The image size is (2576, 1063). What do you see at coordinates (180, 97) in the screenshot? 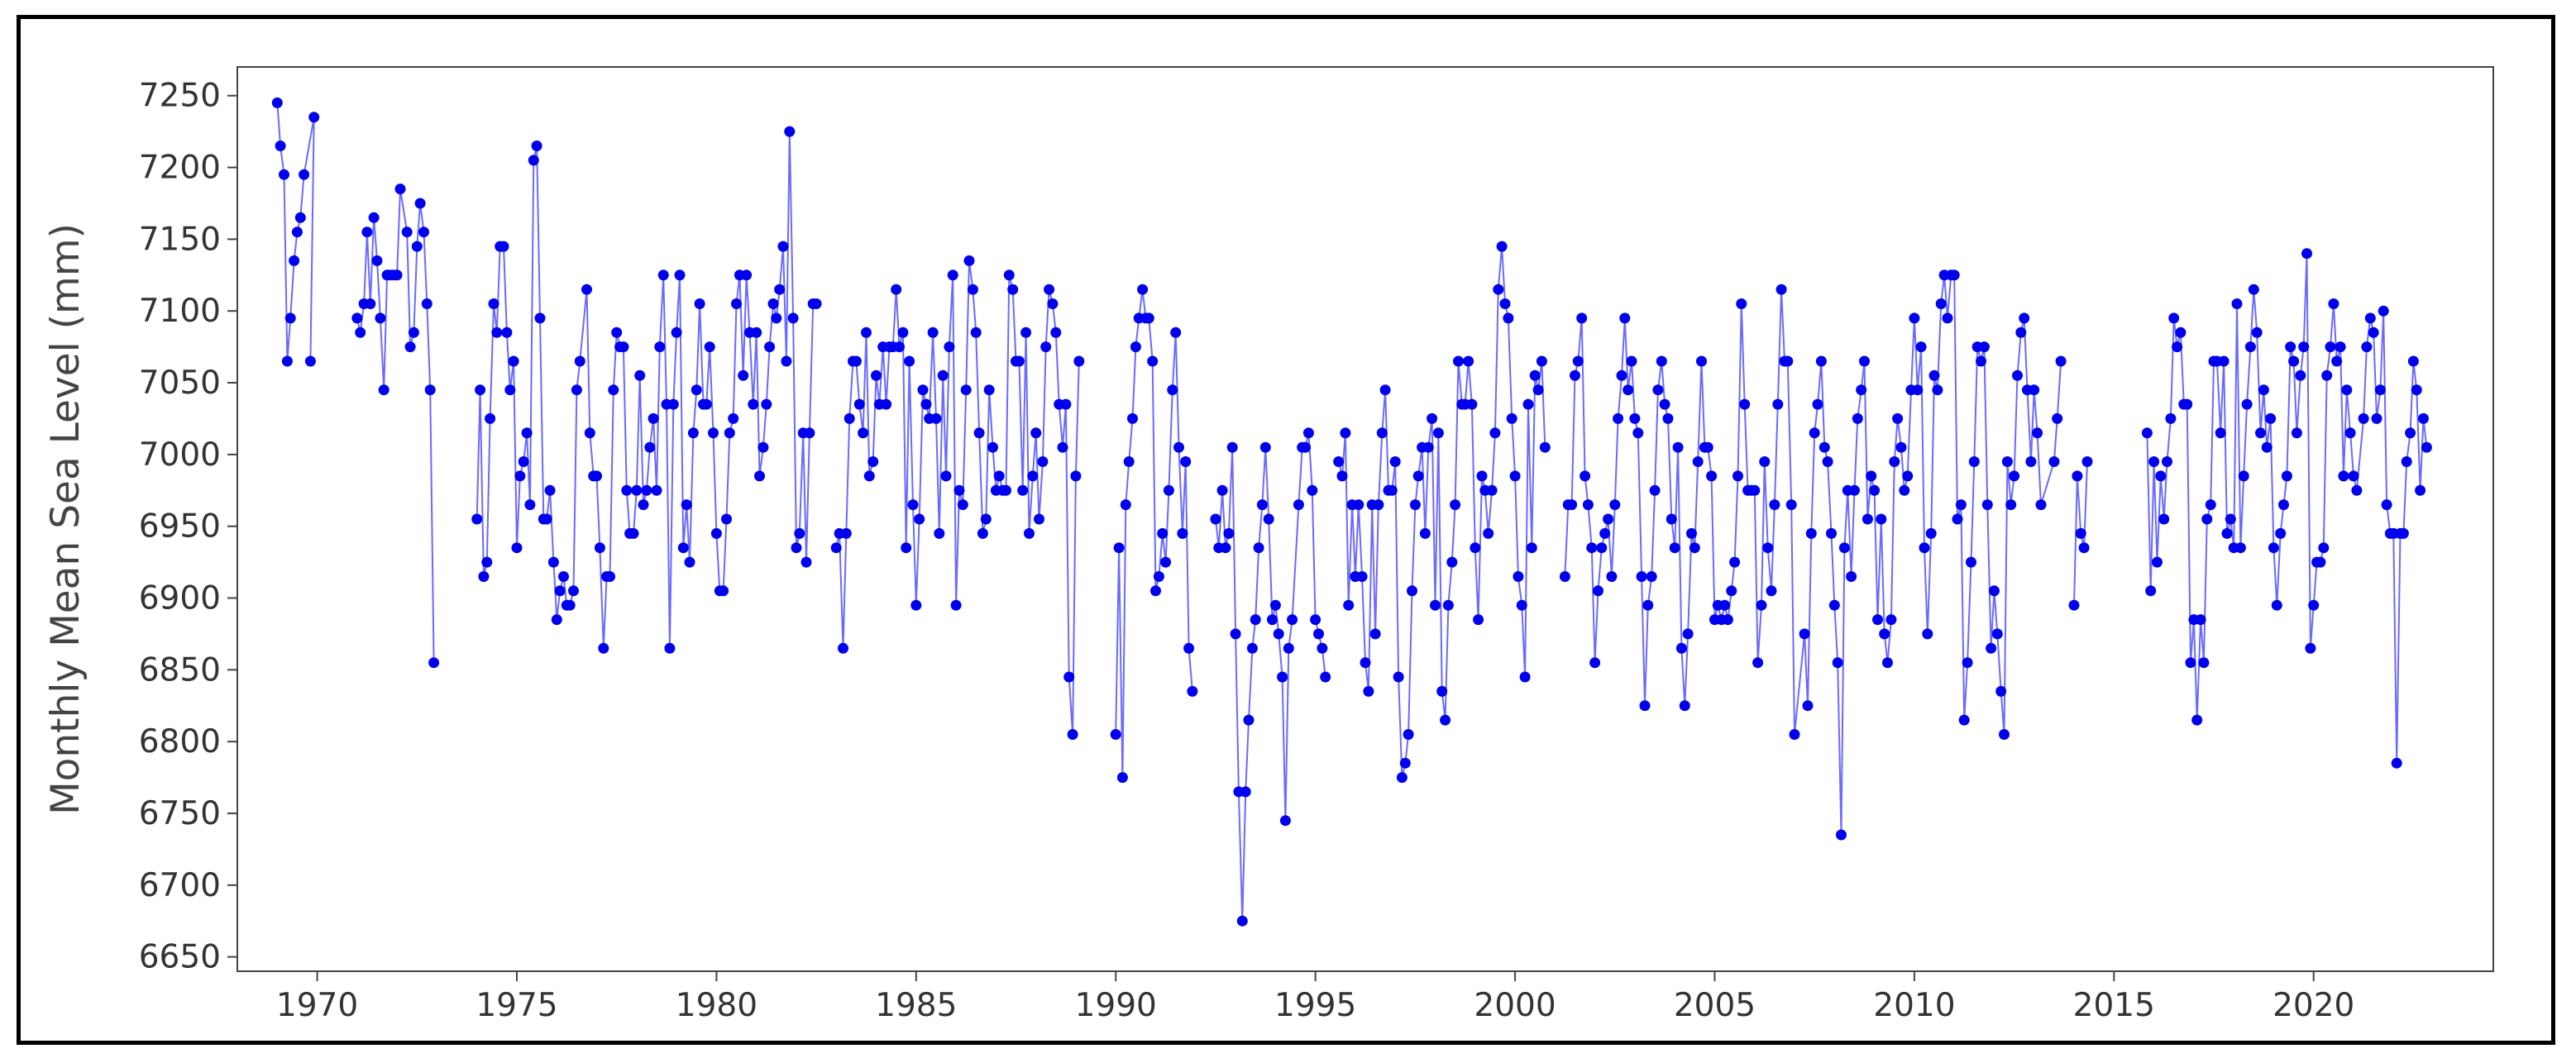
I see `y-tick-label: 7250` at bounding box center [180, 97].